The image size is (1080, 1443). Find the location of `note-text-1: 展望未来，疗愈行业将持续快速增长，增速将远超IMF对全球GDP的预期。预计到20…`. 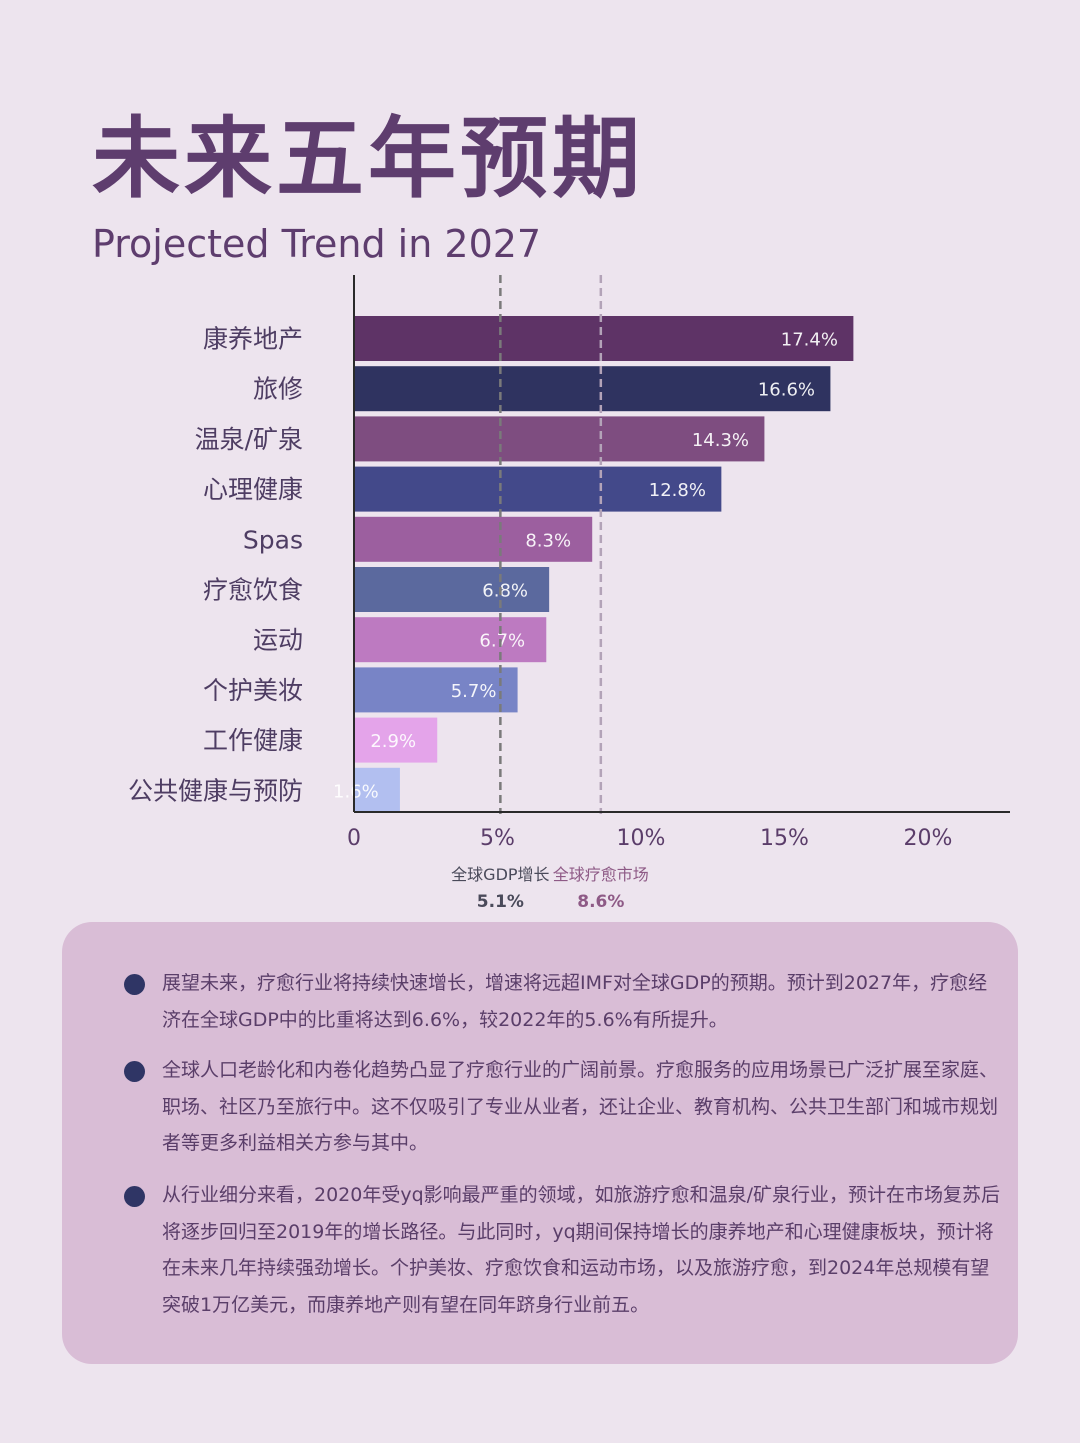

note-text-1: 展望未来，疗愈行业将持续快速增长，增速将远超IMF对全球GDP的预期。预计到20… is located at coordinates (575, 1001).